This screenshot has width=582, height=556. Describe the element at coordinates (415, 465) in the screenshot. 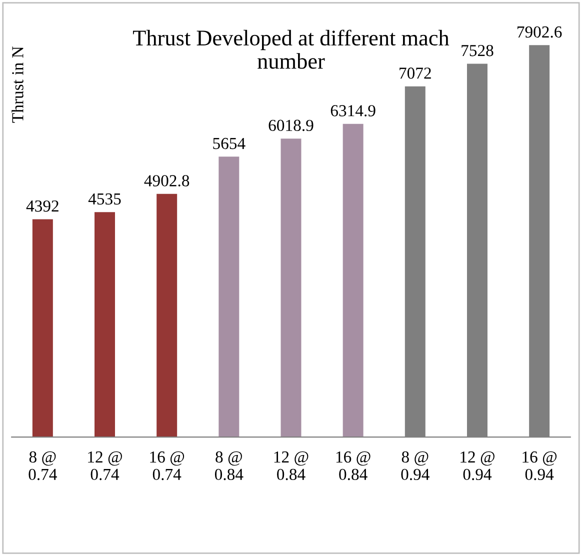

I see `x-tick-label: 8 @ 0.94` at that location.